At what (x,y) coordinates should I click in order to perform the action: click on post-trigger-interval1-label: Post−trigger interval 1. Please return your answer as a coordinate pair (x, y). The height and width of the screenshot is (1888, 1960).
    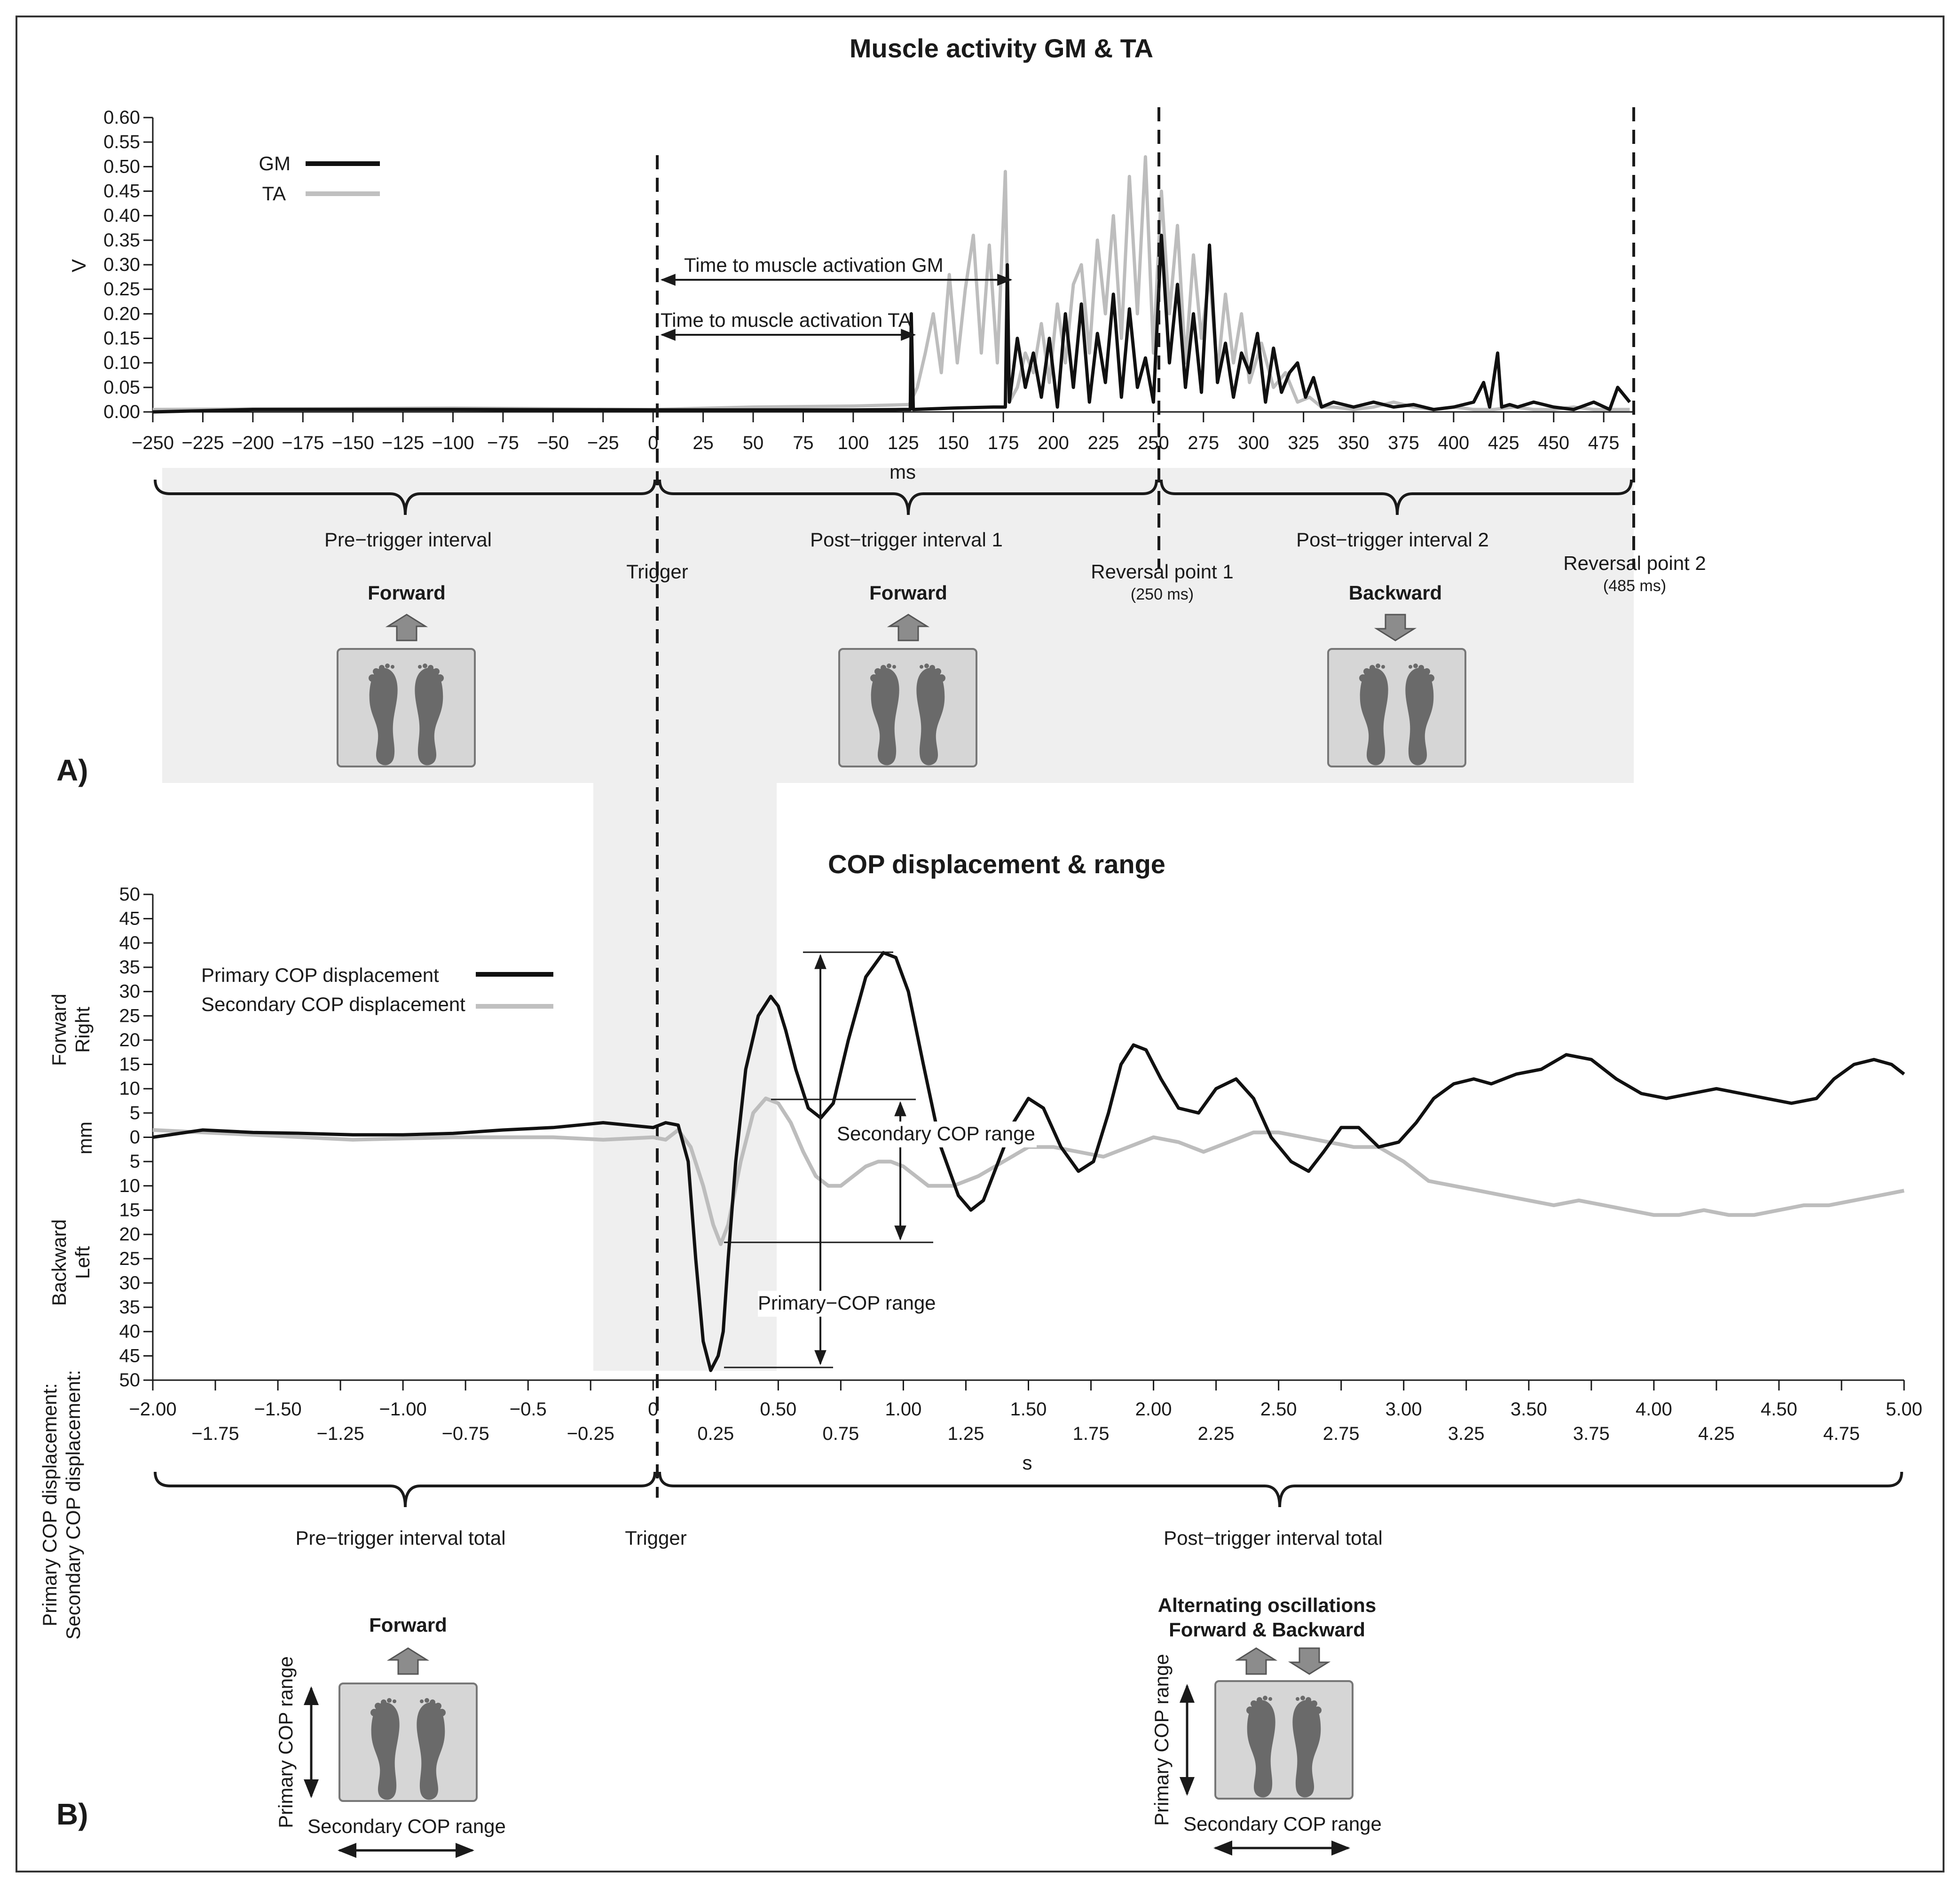
    Looking at the image, I should click on (906, 540).